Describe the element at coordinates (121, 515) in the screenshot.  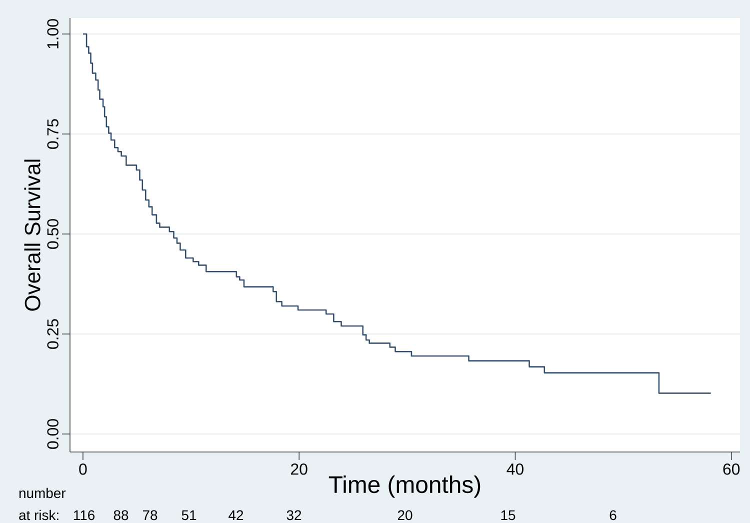
I see `text: 88` at that location.